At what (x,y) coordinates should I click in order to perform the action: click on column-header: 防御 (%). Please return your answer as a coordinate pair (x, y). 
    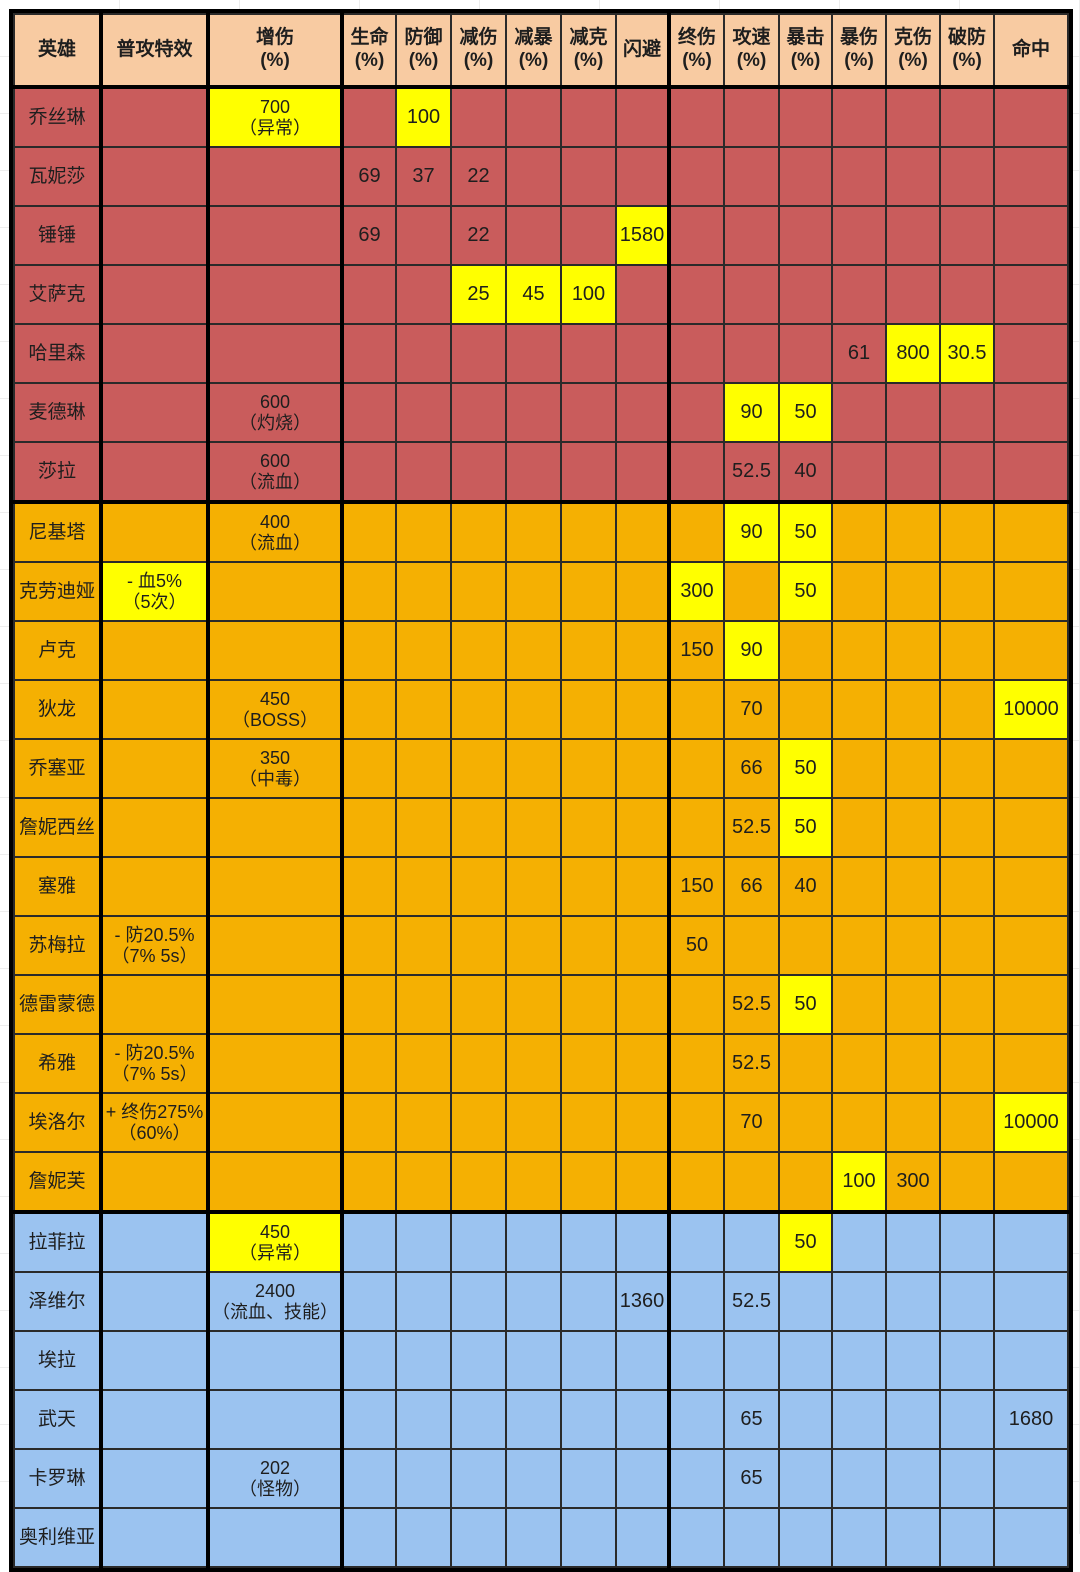
    Looking at the image, I should click on (423, 50).